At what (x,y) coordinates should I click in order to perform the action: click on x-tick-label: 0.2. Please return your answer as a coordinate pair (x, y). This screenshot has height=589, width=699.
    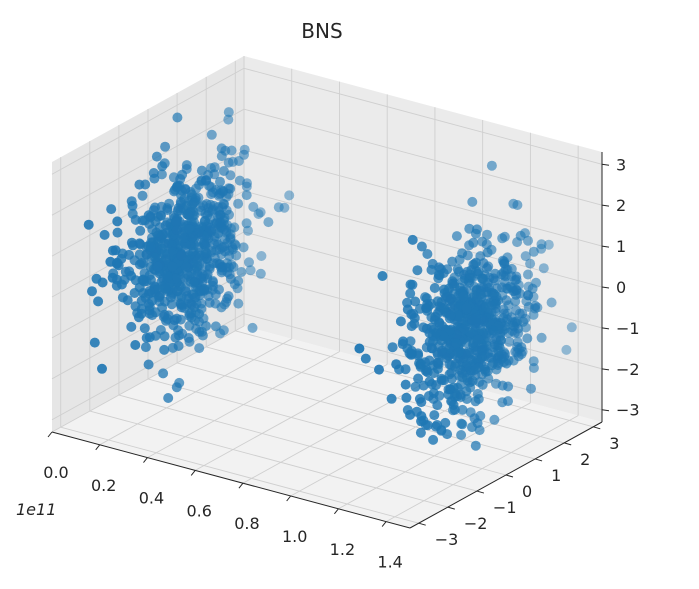
    Looking at the image, I should click on (103, 485).